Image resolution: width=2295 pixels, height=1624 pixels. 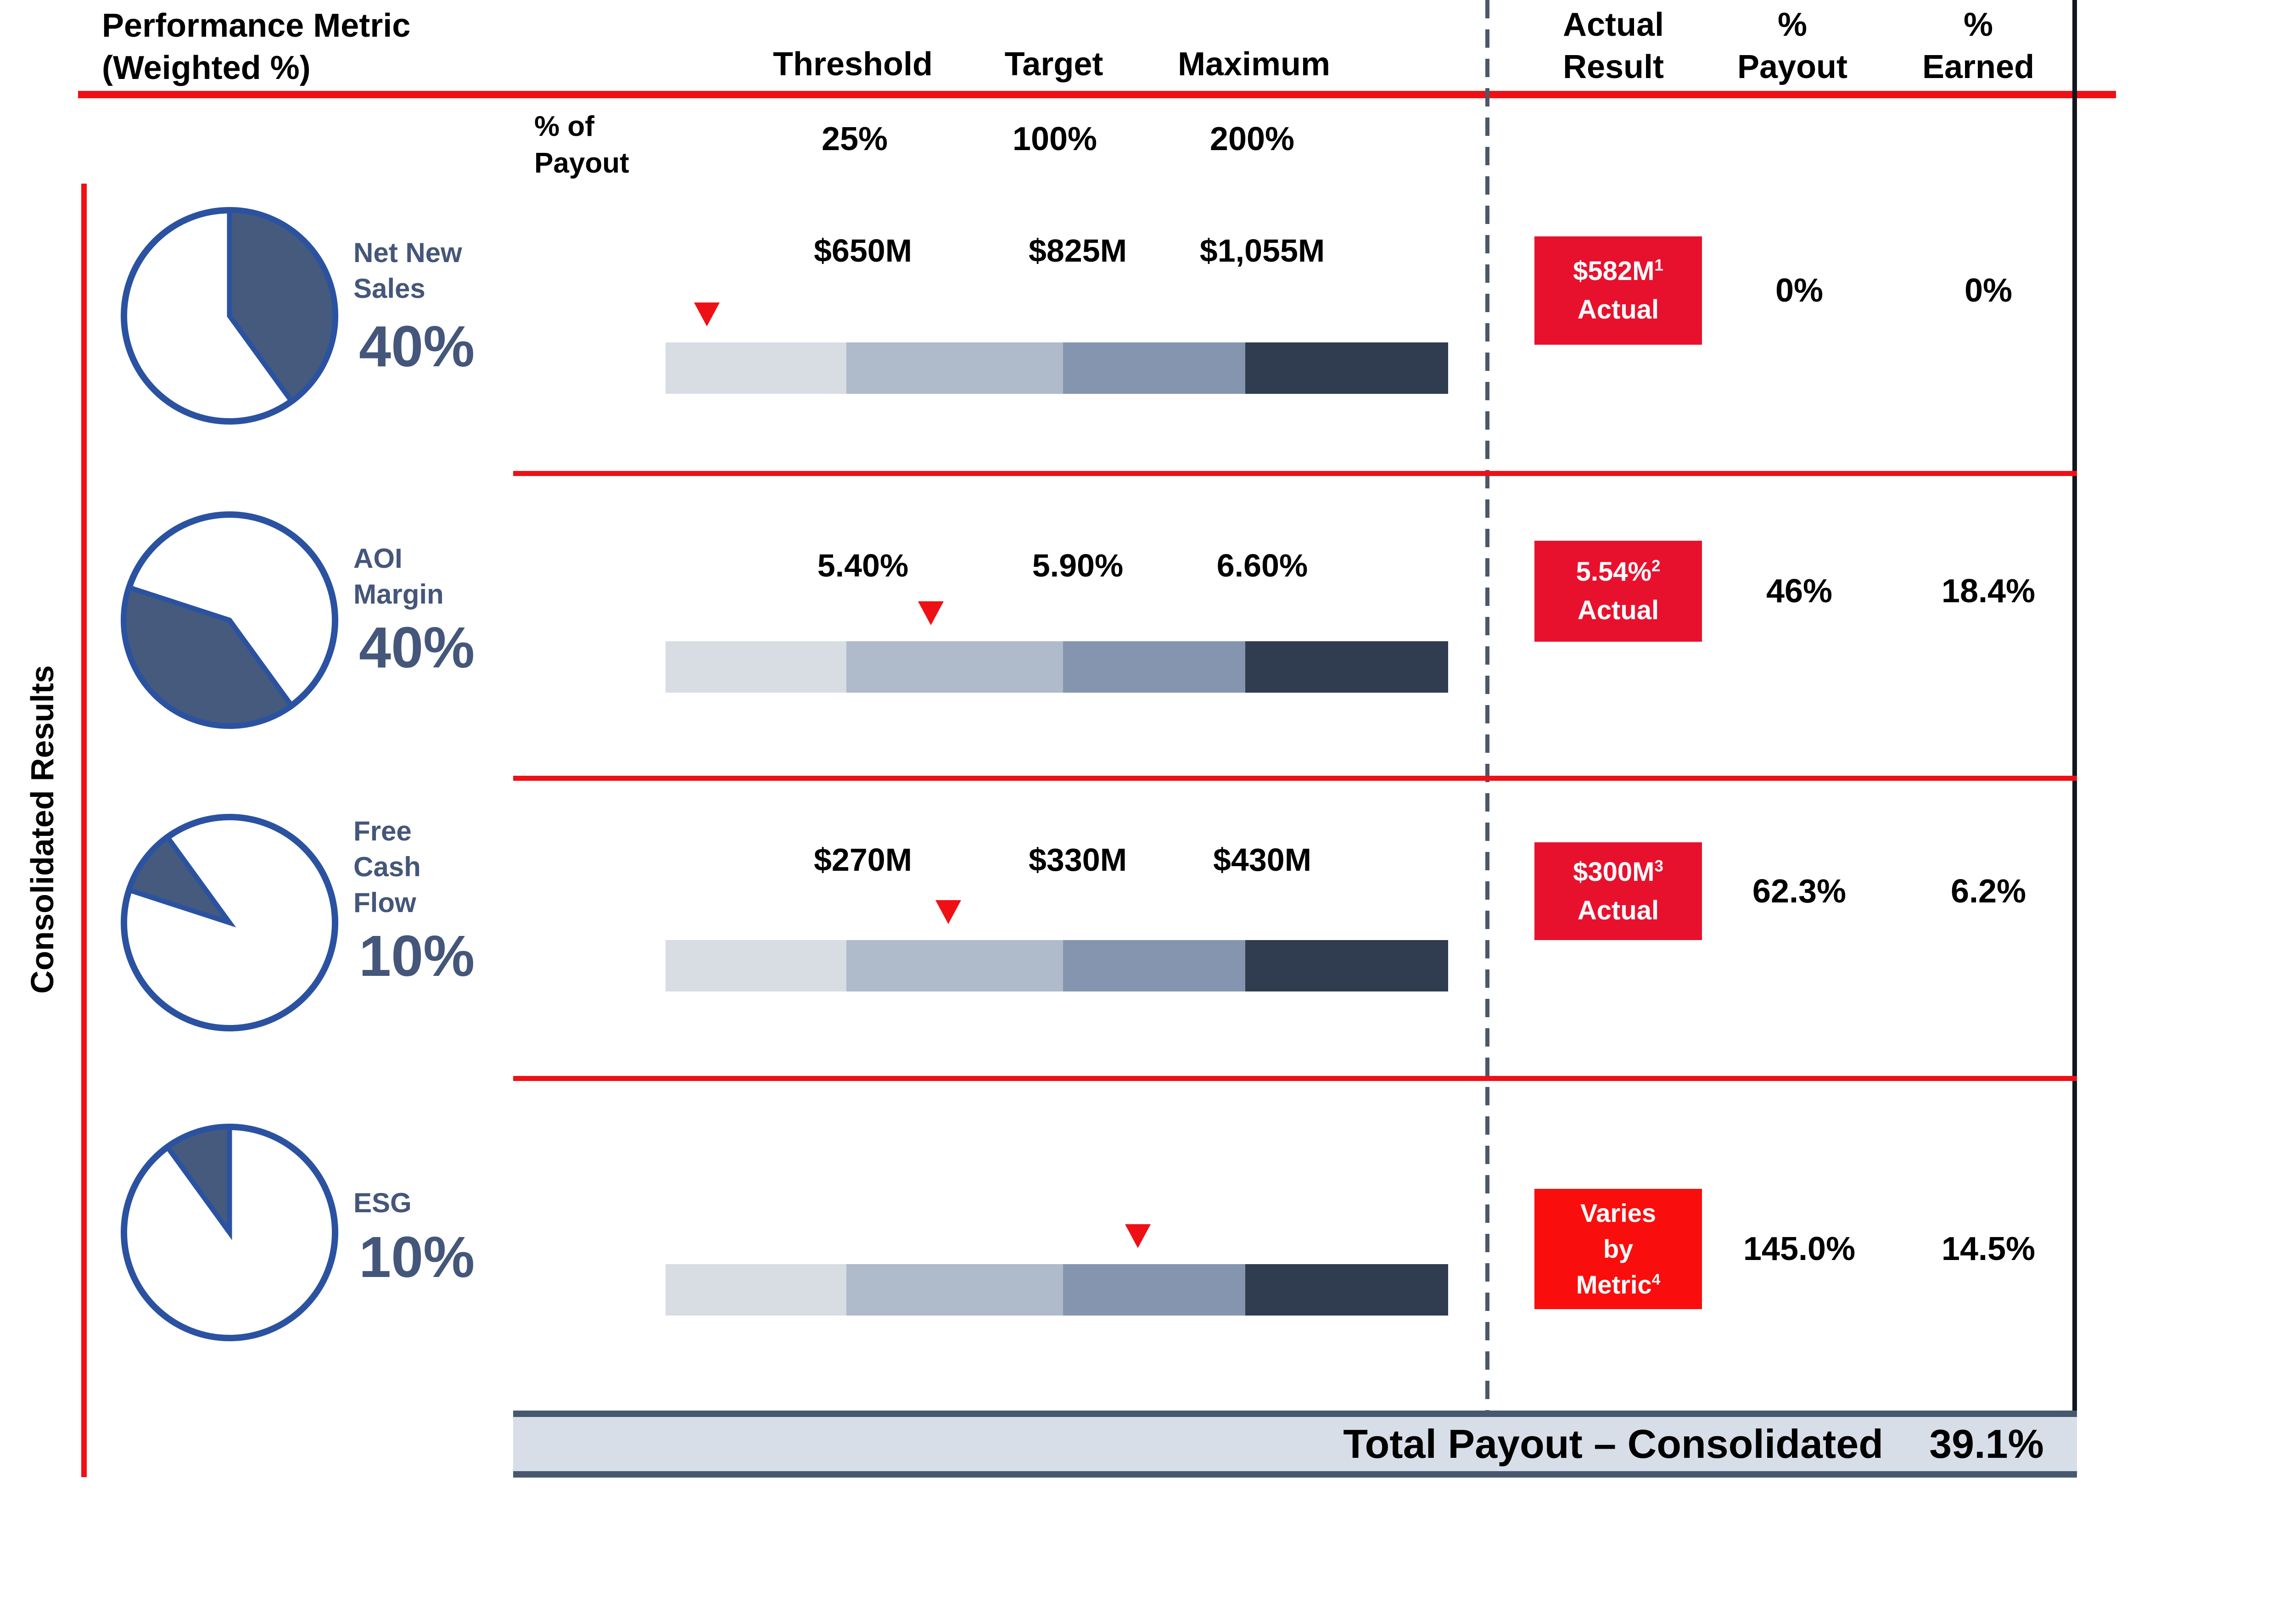 What do you see at coordinates (1078, 565) in the screenshot?
I see `target-value: 5.90%` at bounding box center [1078, 565].